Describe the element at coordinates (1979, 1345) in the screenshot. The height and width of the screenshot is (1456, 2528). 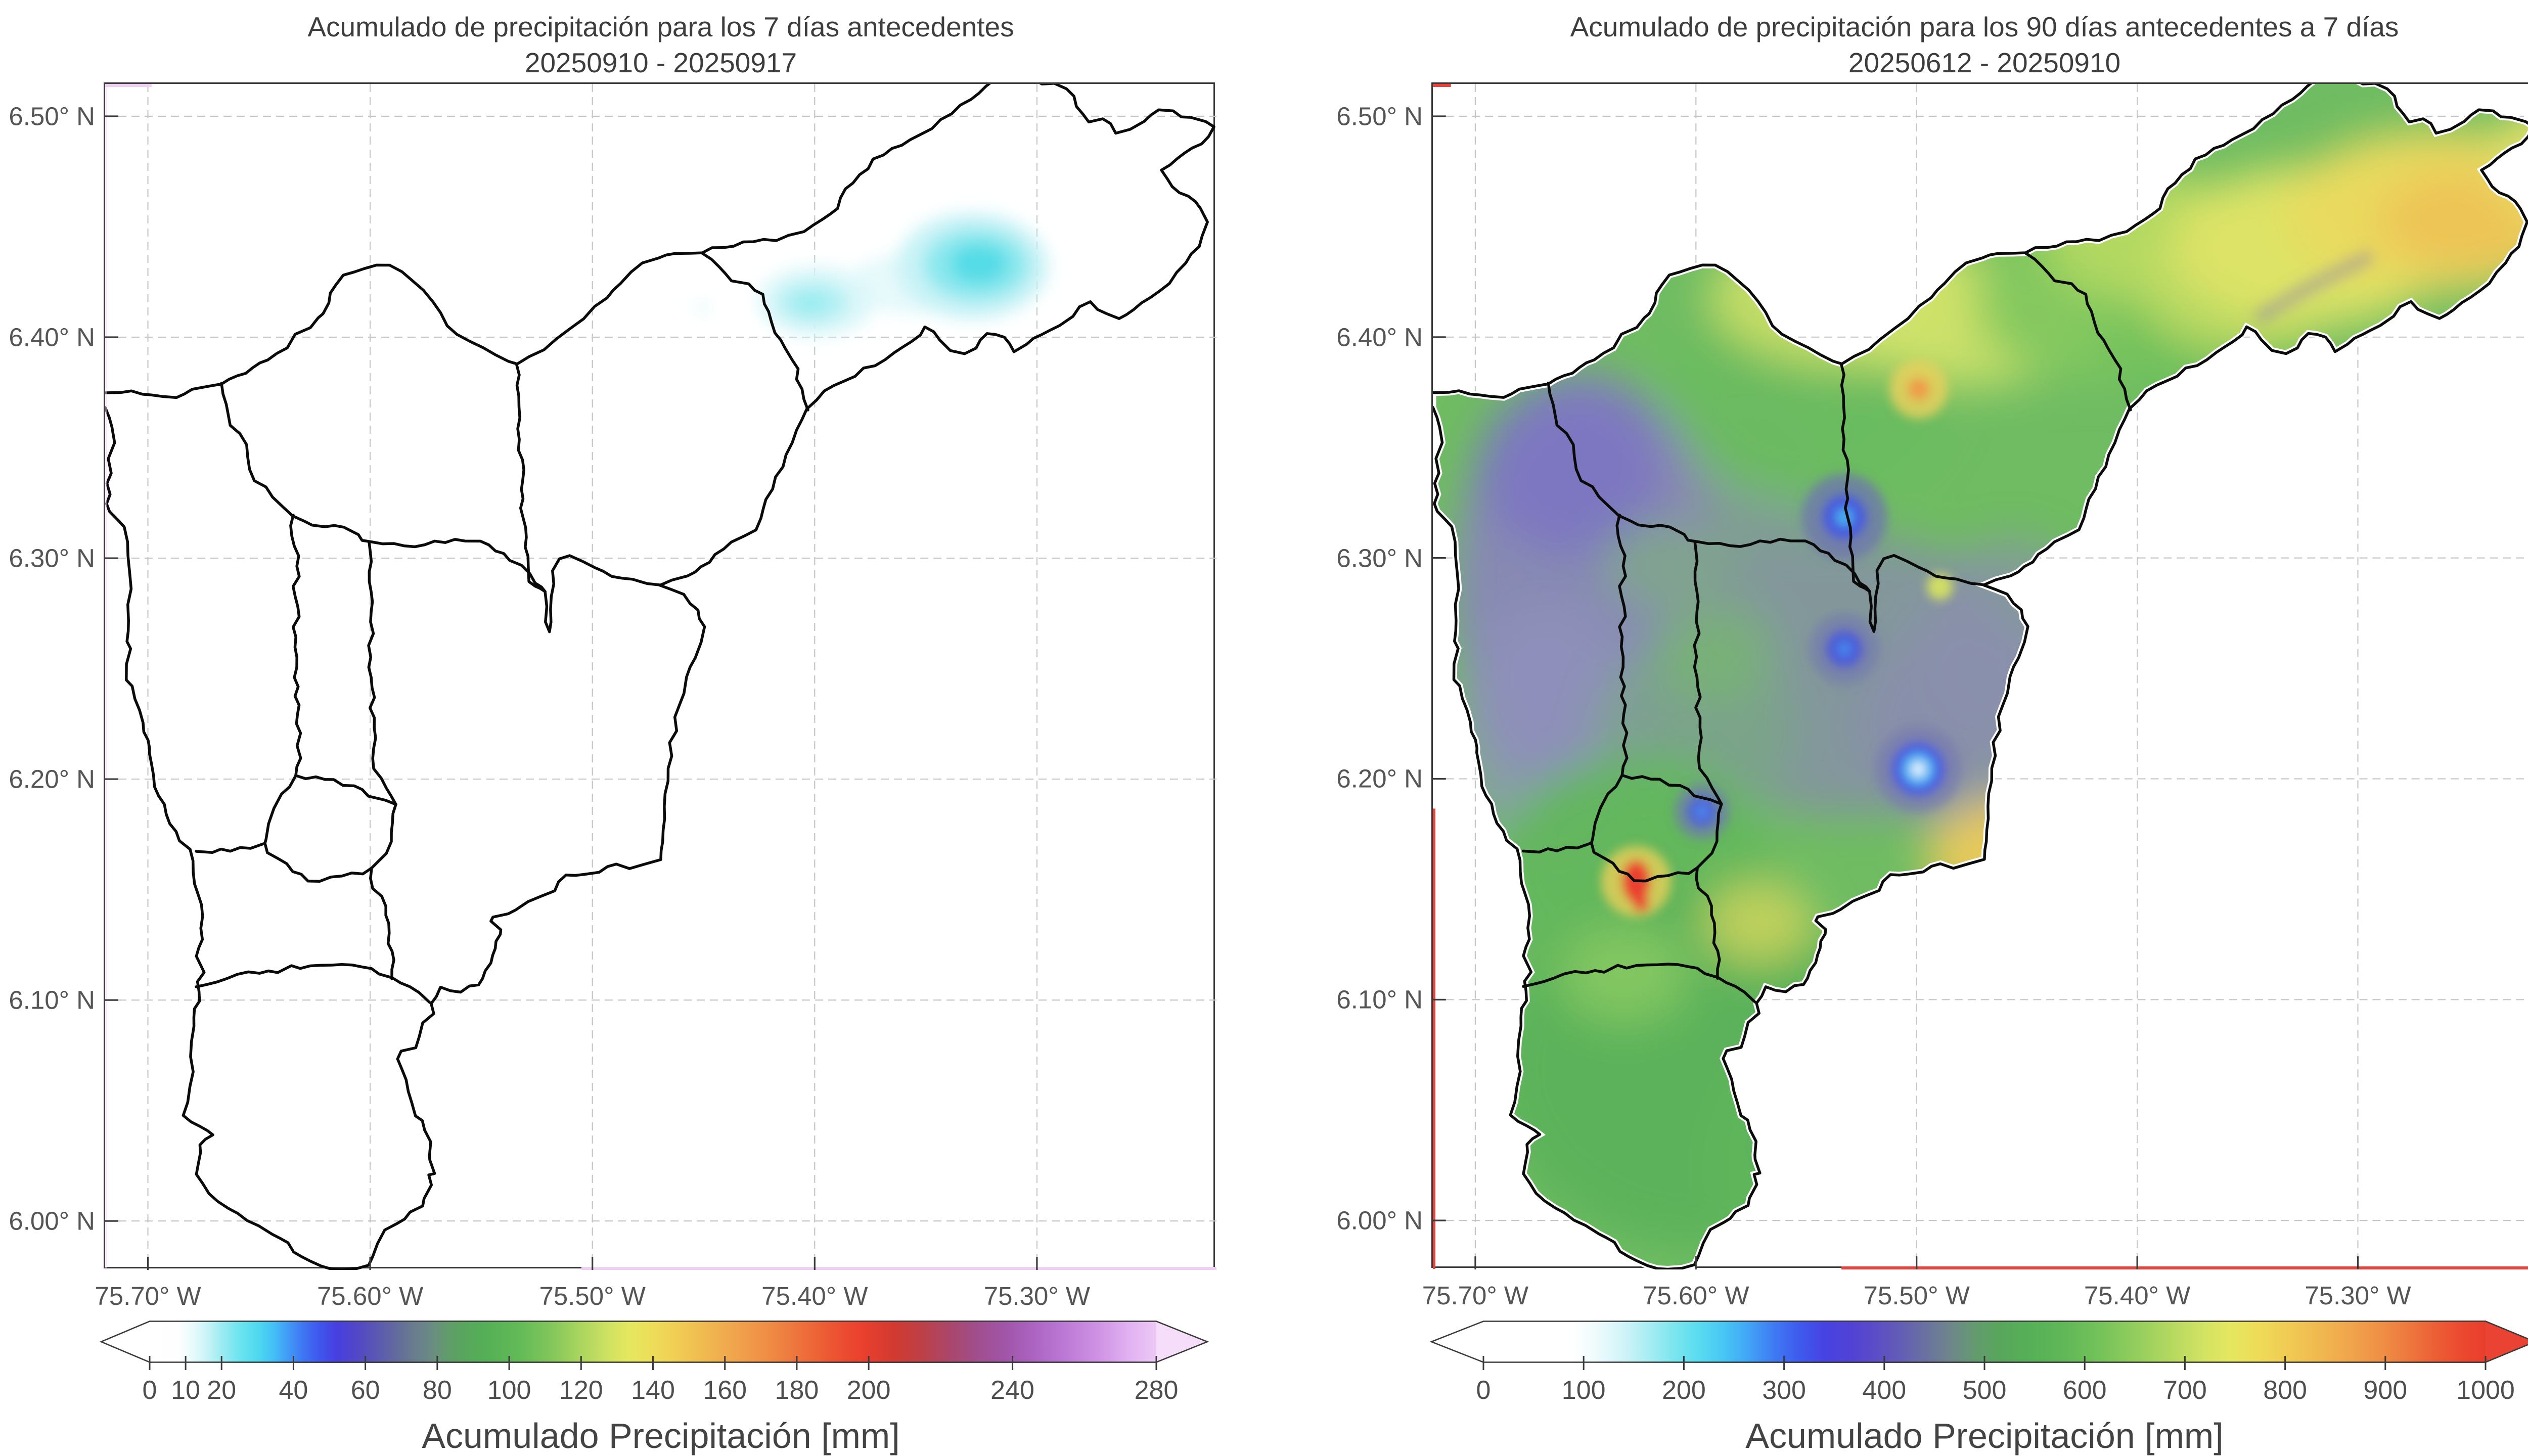
I see `colorbar-right` at that location.